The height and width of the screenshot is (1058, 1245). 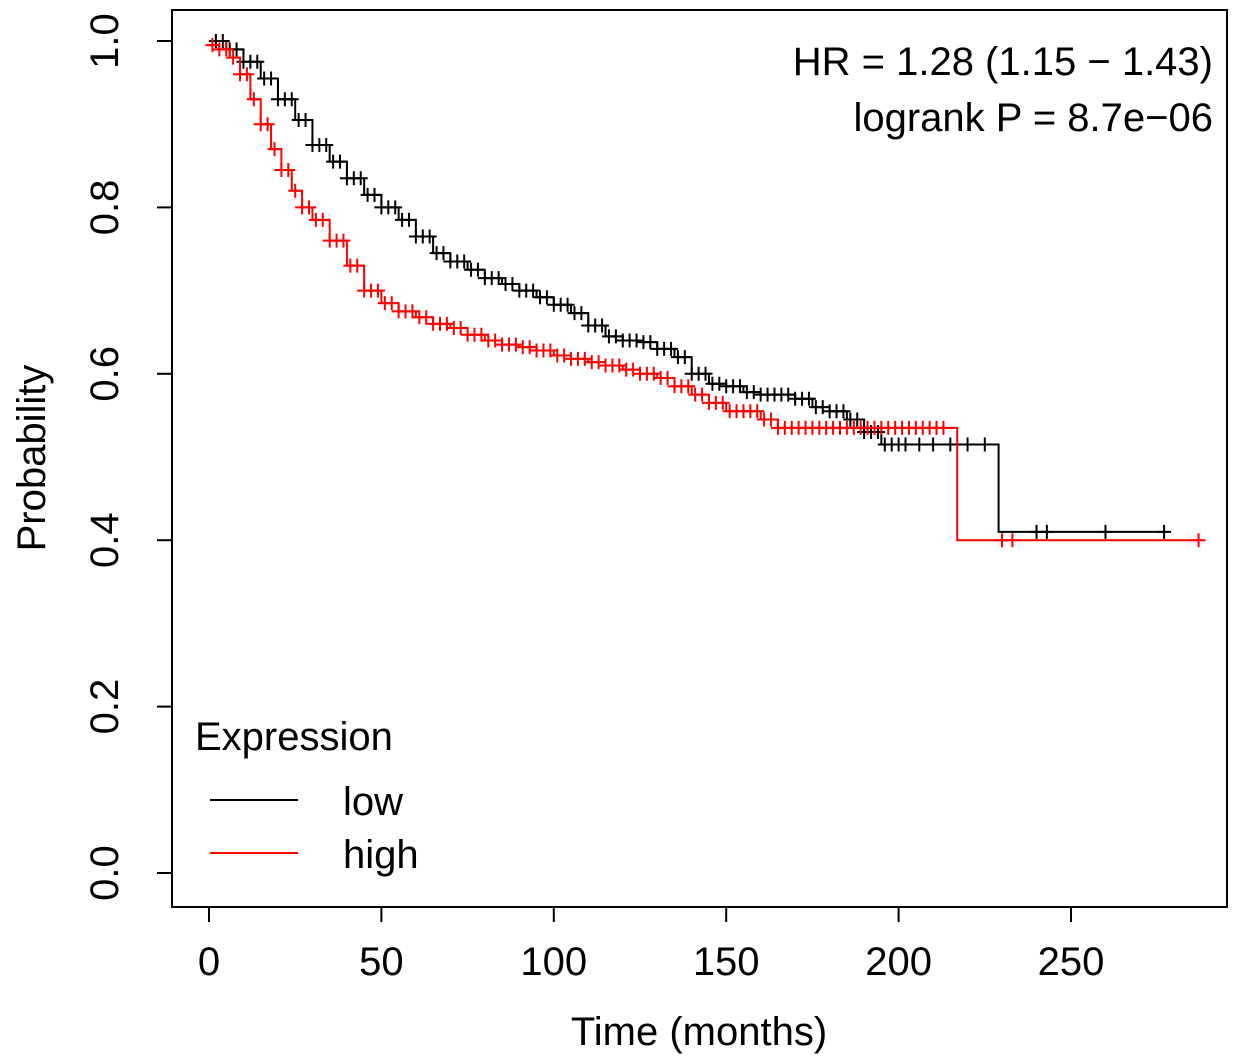 I want to click on x-tick-label: 250, so click(x=1071, y=962).